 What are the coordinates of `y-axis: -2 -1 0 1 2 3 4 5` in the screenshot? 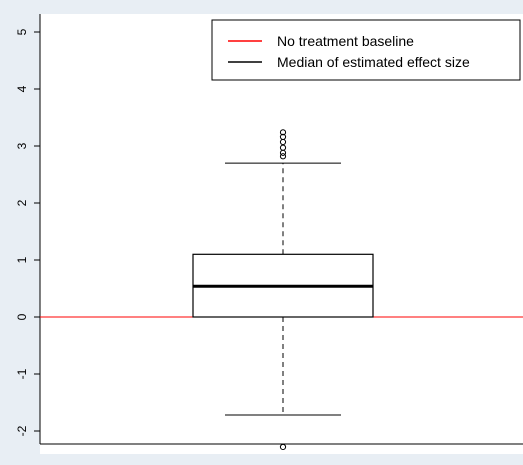 It's located at (27, 232).